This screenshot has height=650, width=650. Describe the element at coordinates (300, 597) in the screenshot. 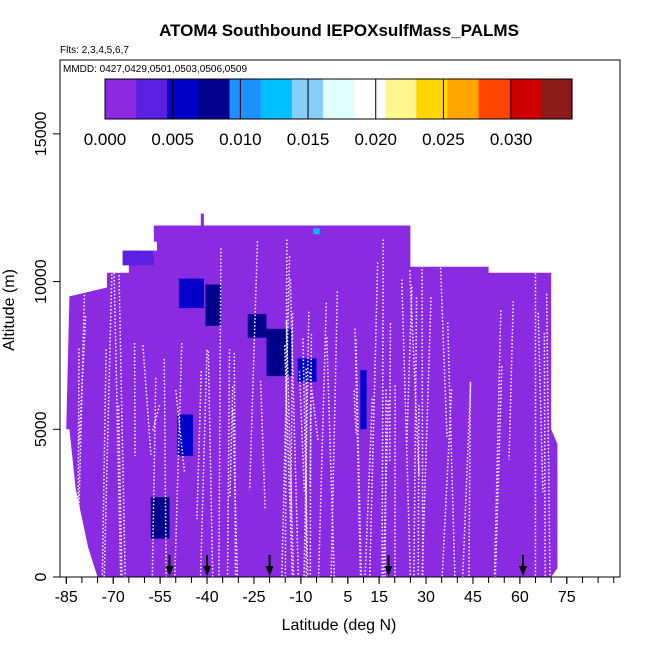

I see `x-tick-label-5: -10` at that location.